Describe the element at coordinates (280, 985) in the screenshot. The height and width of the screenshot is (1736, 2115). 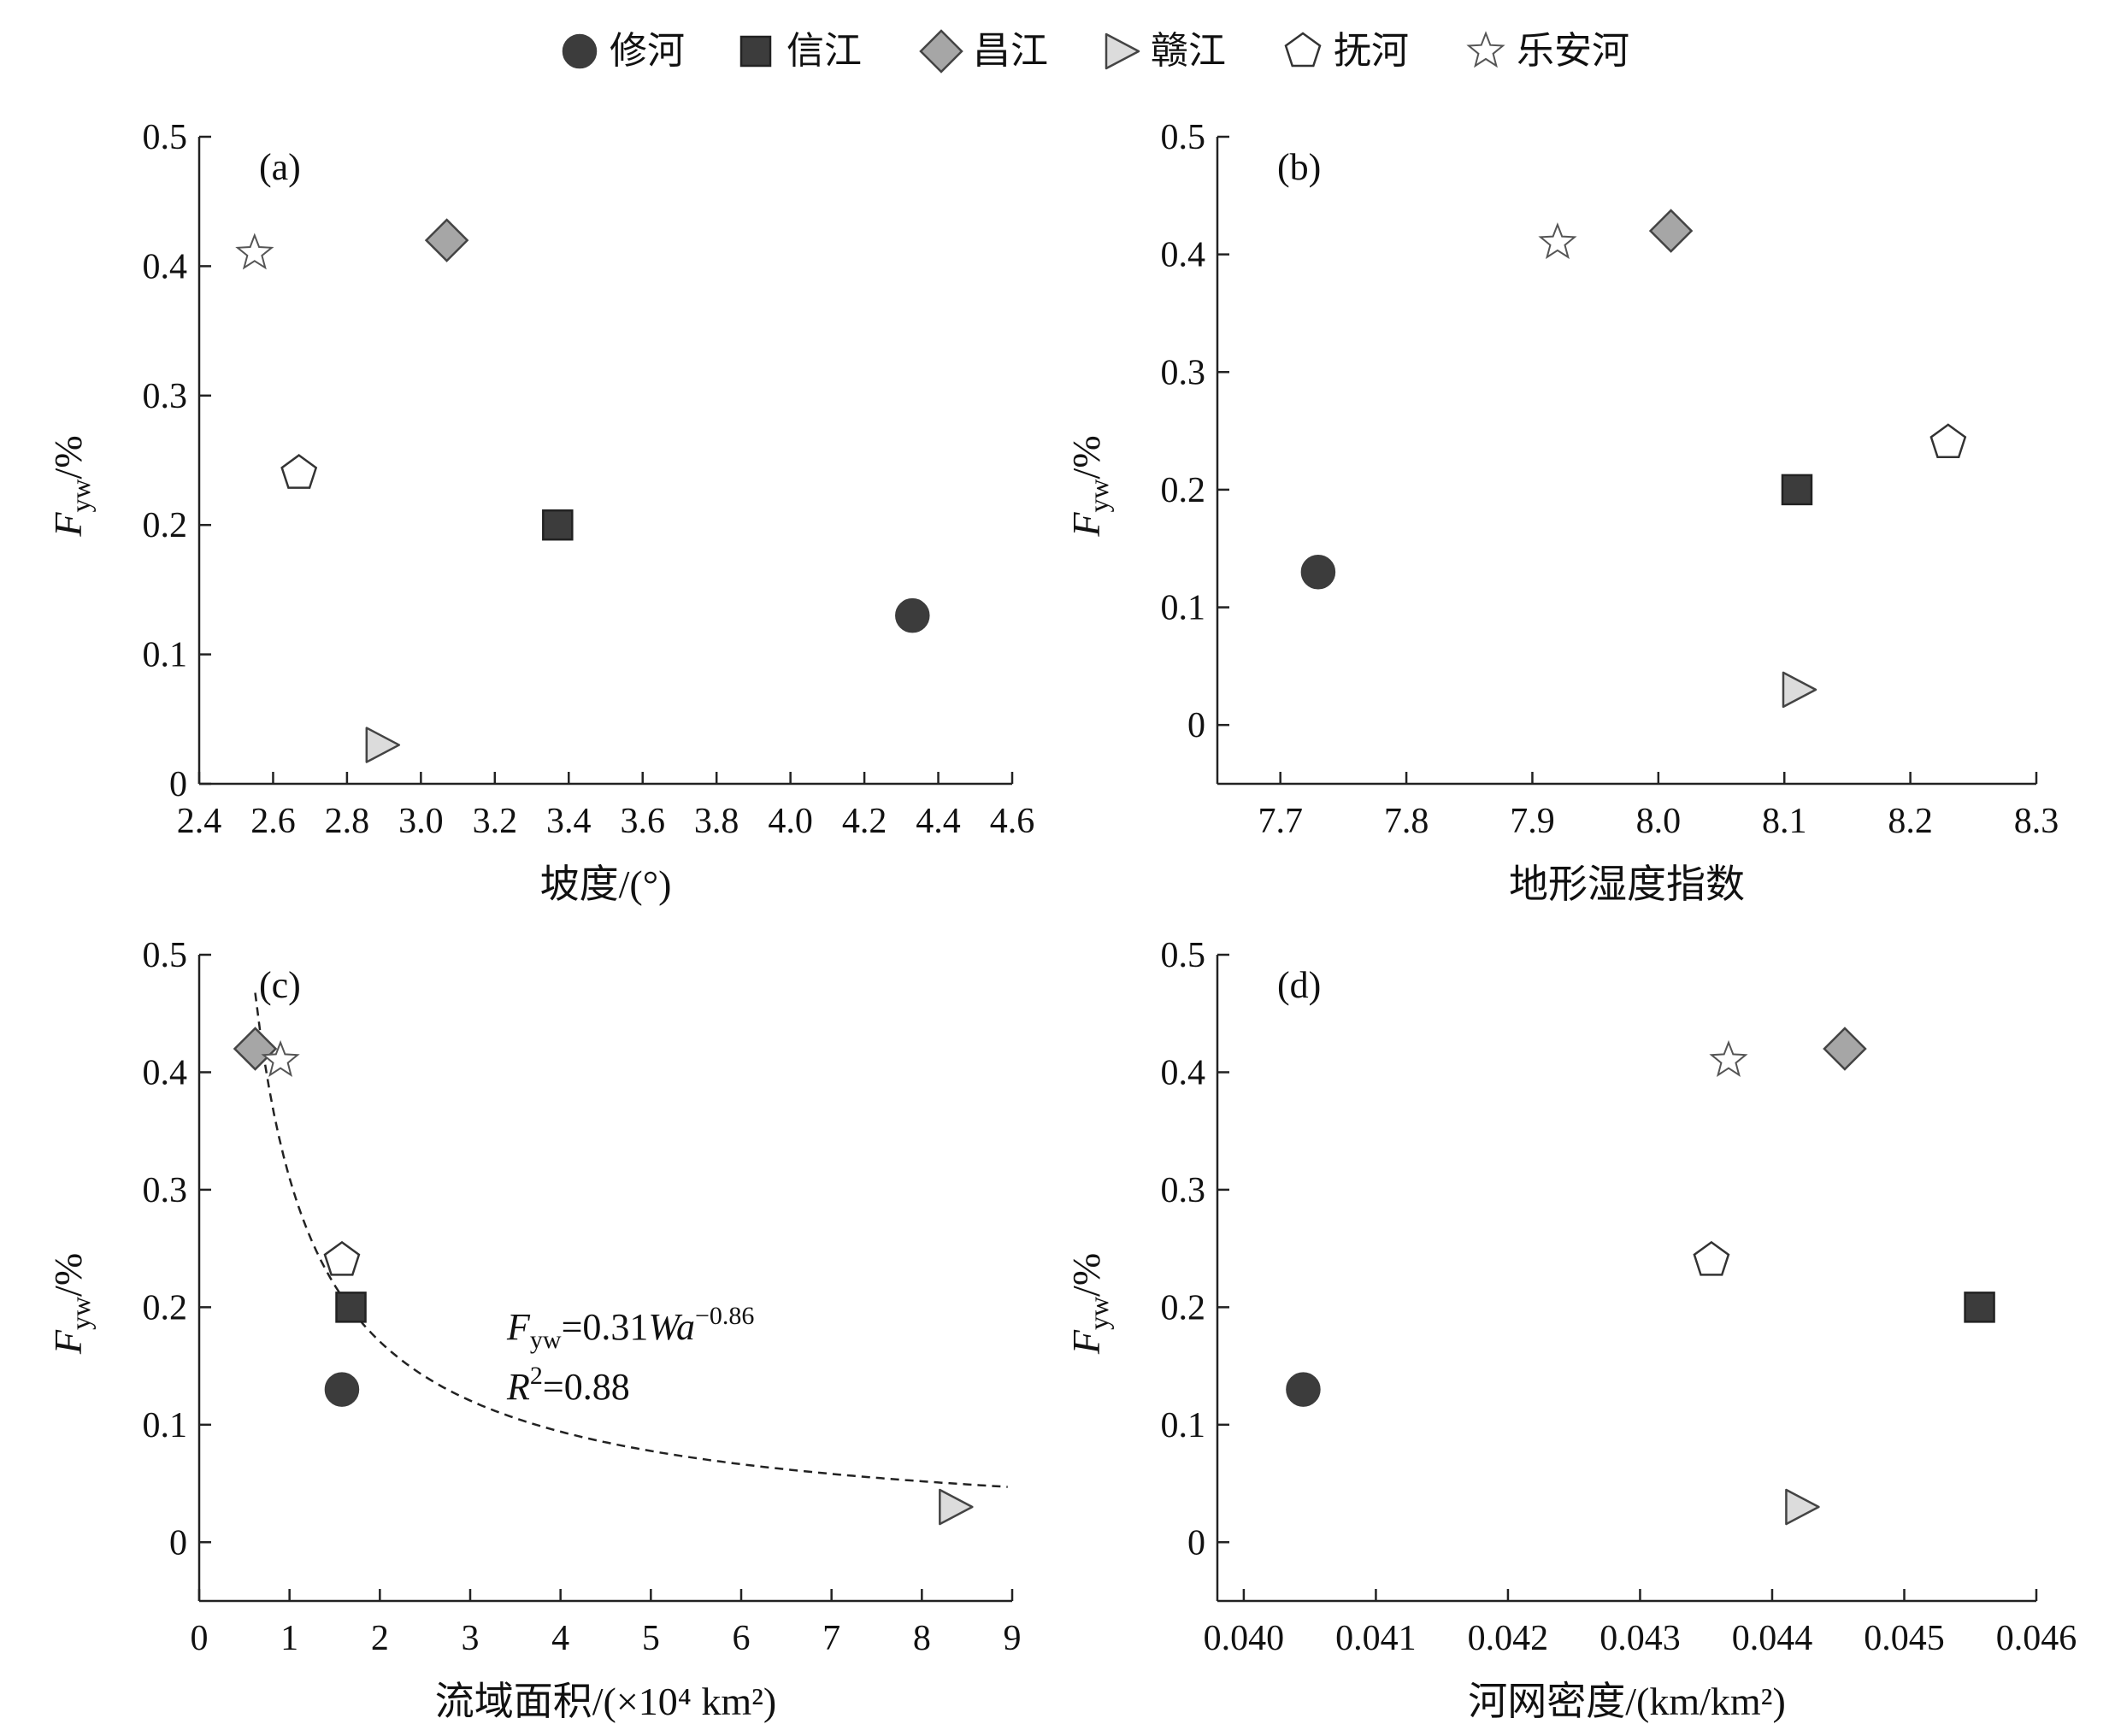
I see `panel-label: (c)` at that location.